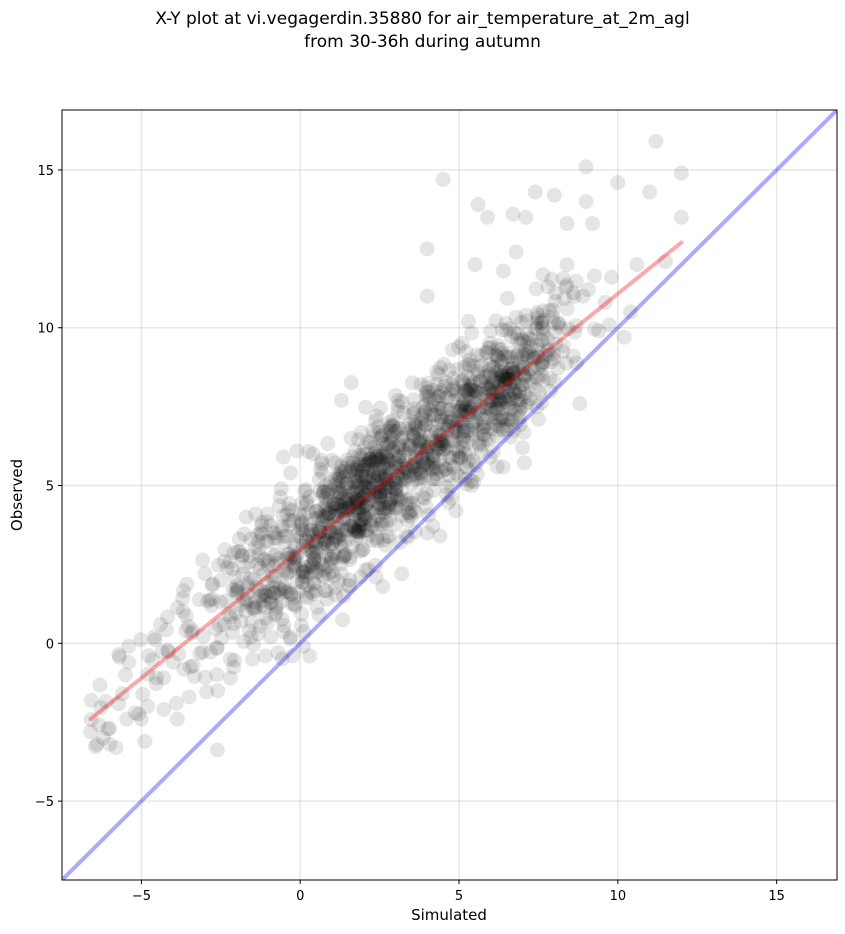  Describe the element at coordinates (50, 644) in the screenshot. I see `y-tick-label: 0` at that location.